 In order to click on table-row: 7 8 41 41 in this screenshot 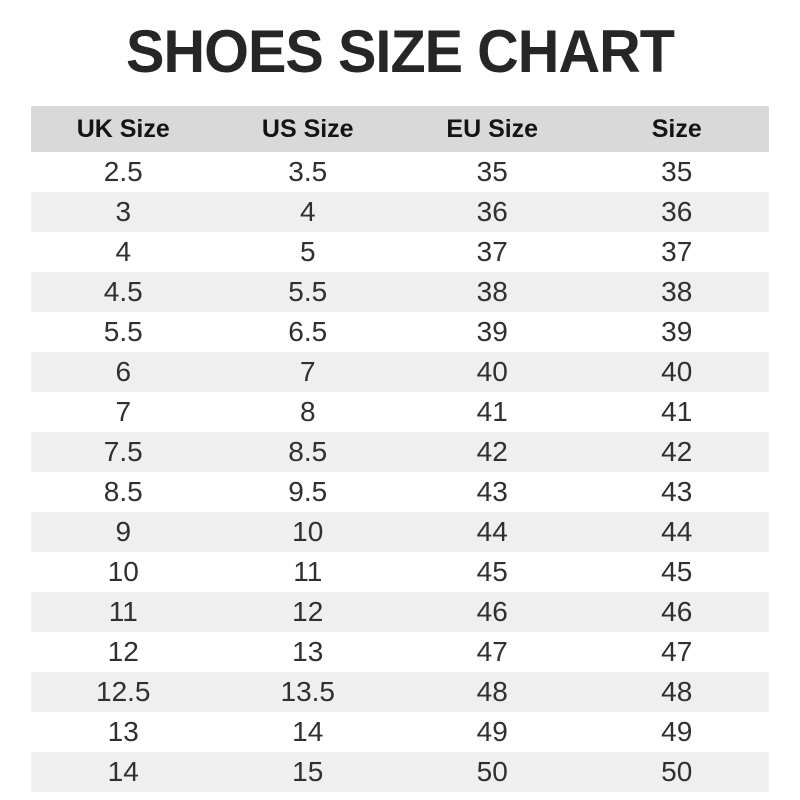, I will do `click(400, 412)`.